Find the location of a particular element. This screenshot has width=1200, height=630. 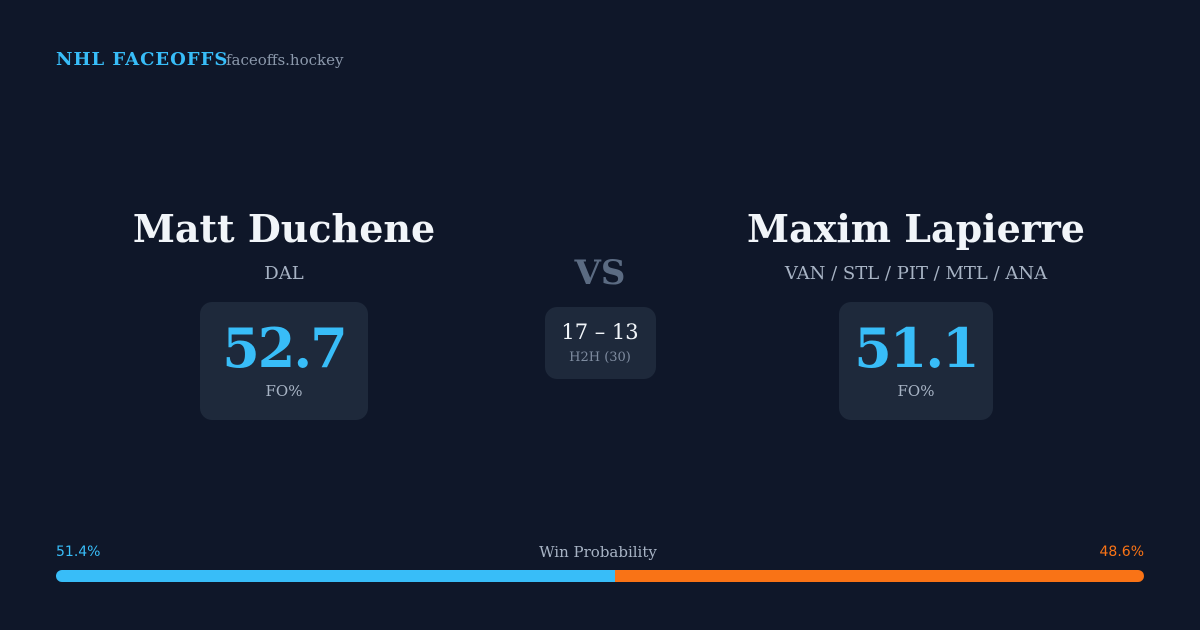

fo-percent: 52.7 is located at coordinates (285, 348).